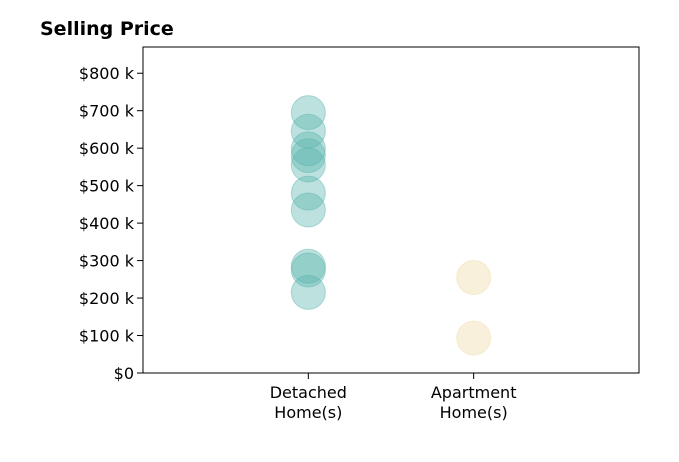 This screenshot has width=679, height=462. Describe the element at coordinates (124, 373) in the screenshot. I see `y-tick-label: $0` at that location.